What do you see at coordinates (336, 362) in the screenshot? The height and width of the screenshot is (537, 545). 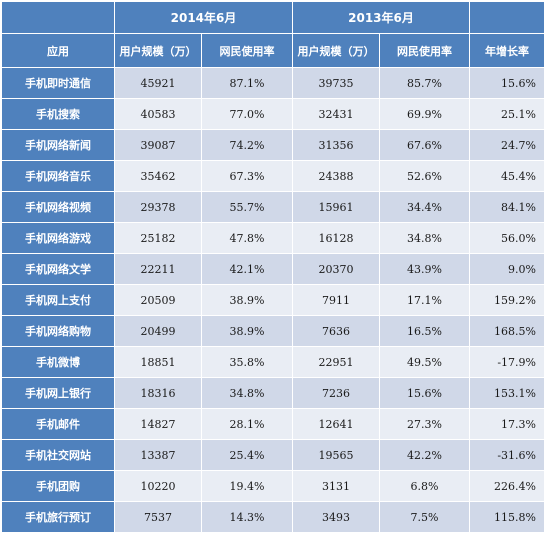 I see `users-2013-cell: 22951` at bounding box center [336, 362].